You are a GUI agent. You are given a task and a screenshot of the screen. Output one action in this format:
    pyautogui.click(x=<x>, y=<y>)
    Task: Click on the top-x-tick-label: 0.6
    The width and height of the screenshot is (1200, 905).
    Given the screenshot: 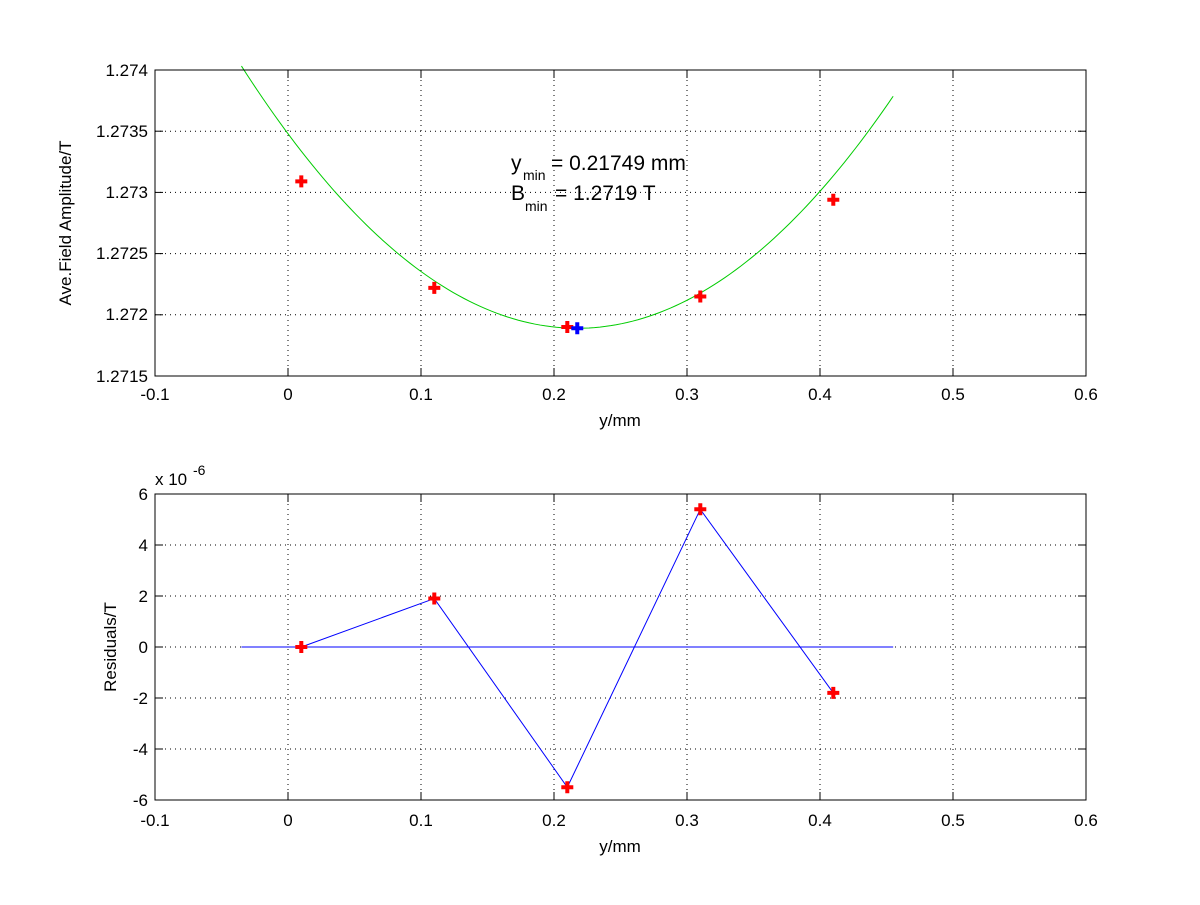 What is the action you would take?
    pyautogui.click(x=1086, y=394)
    